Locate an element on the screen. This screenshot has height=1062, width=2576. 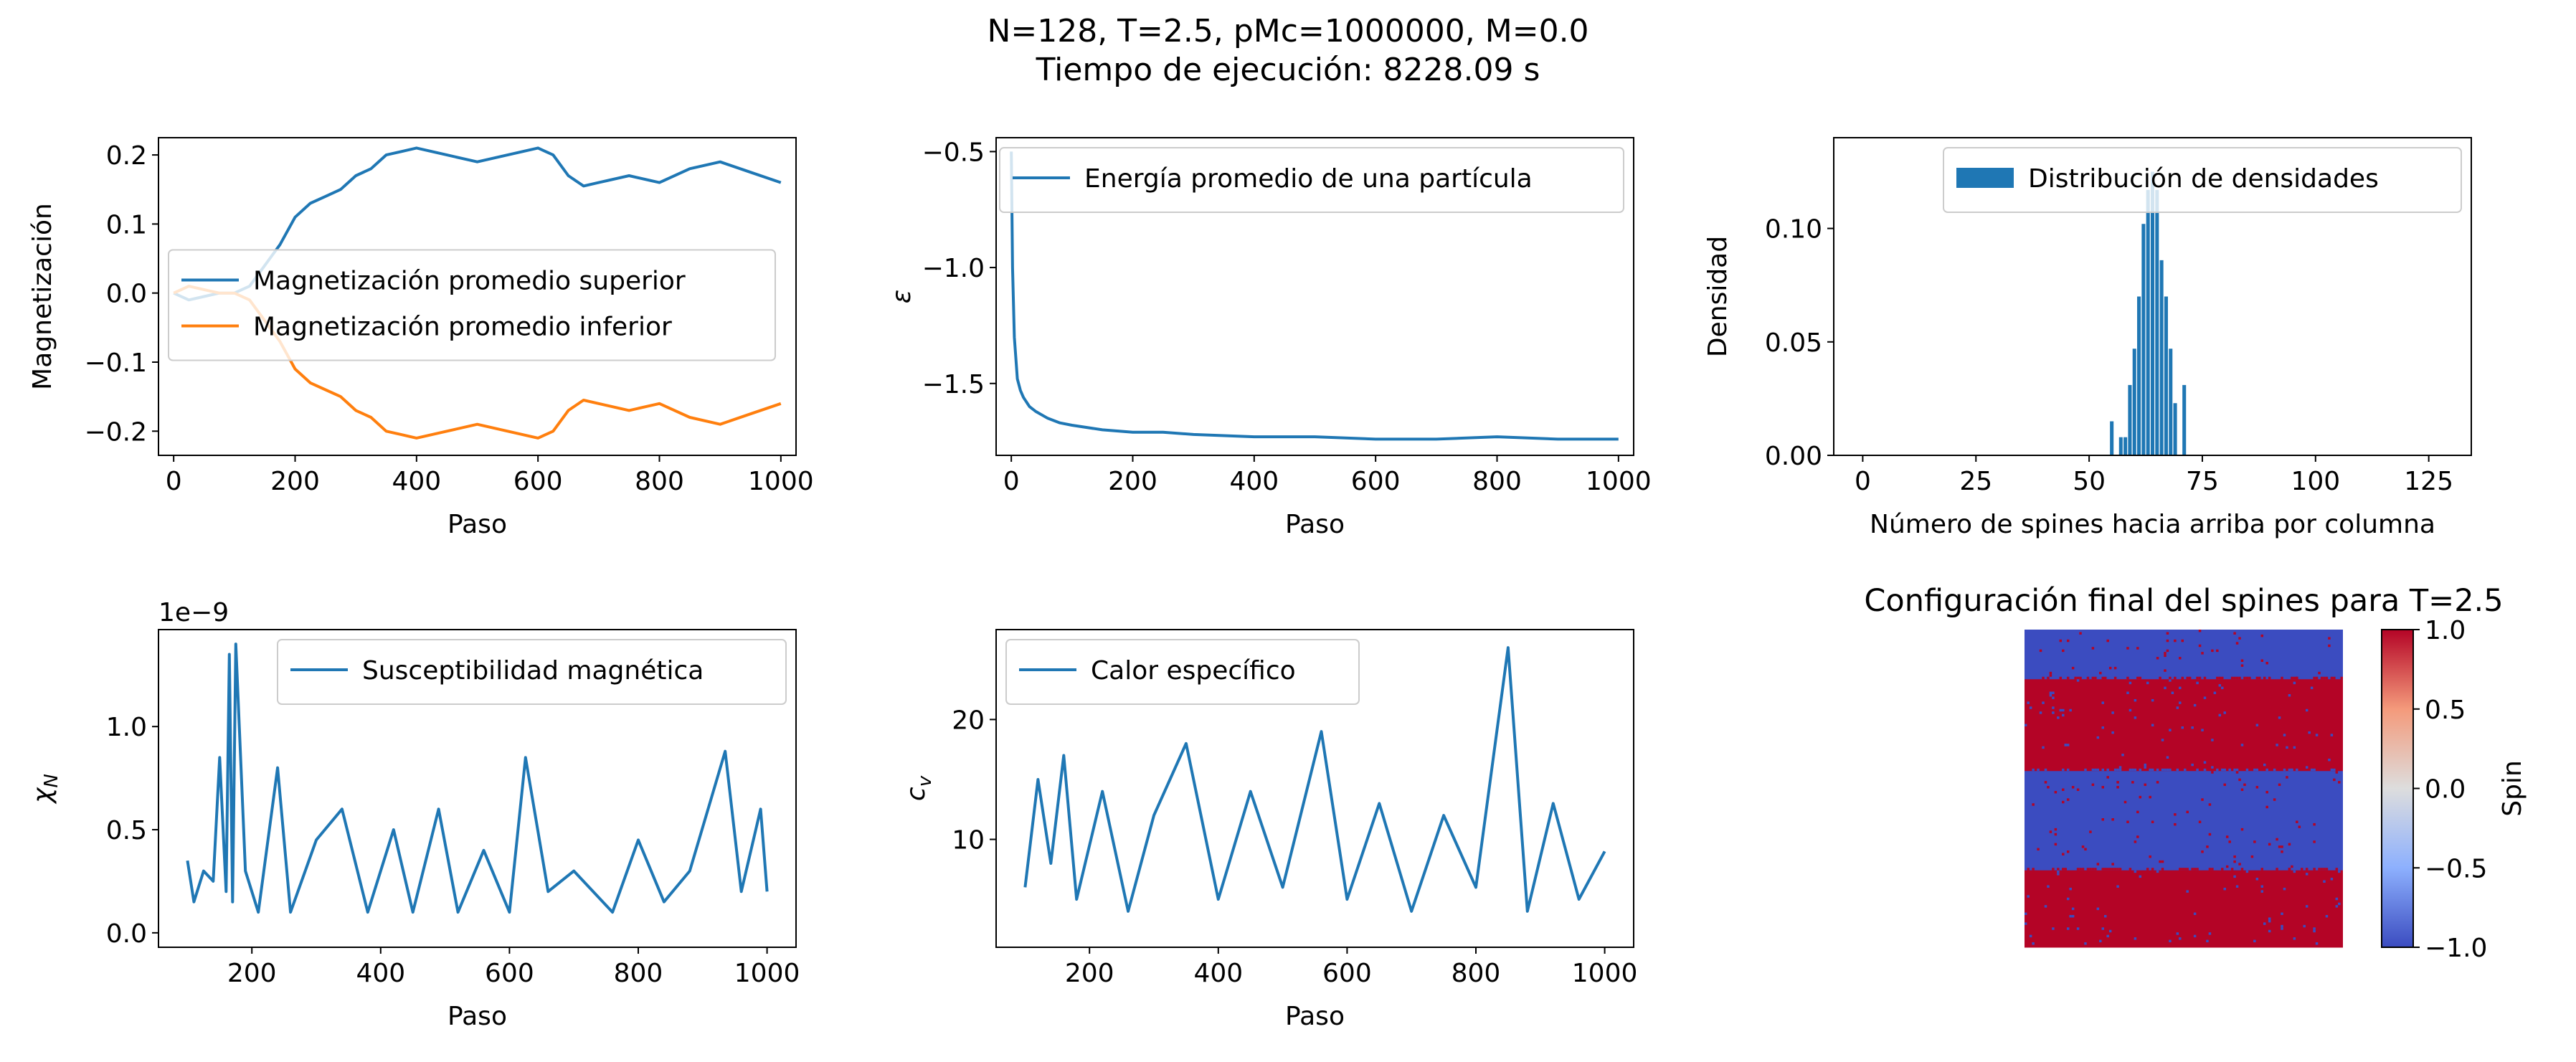
legend-entry: Magnetización promedio inferior is located at coordinates (462, 327).